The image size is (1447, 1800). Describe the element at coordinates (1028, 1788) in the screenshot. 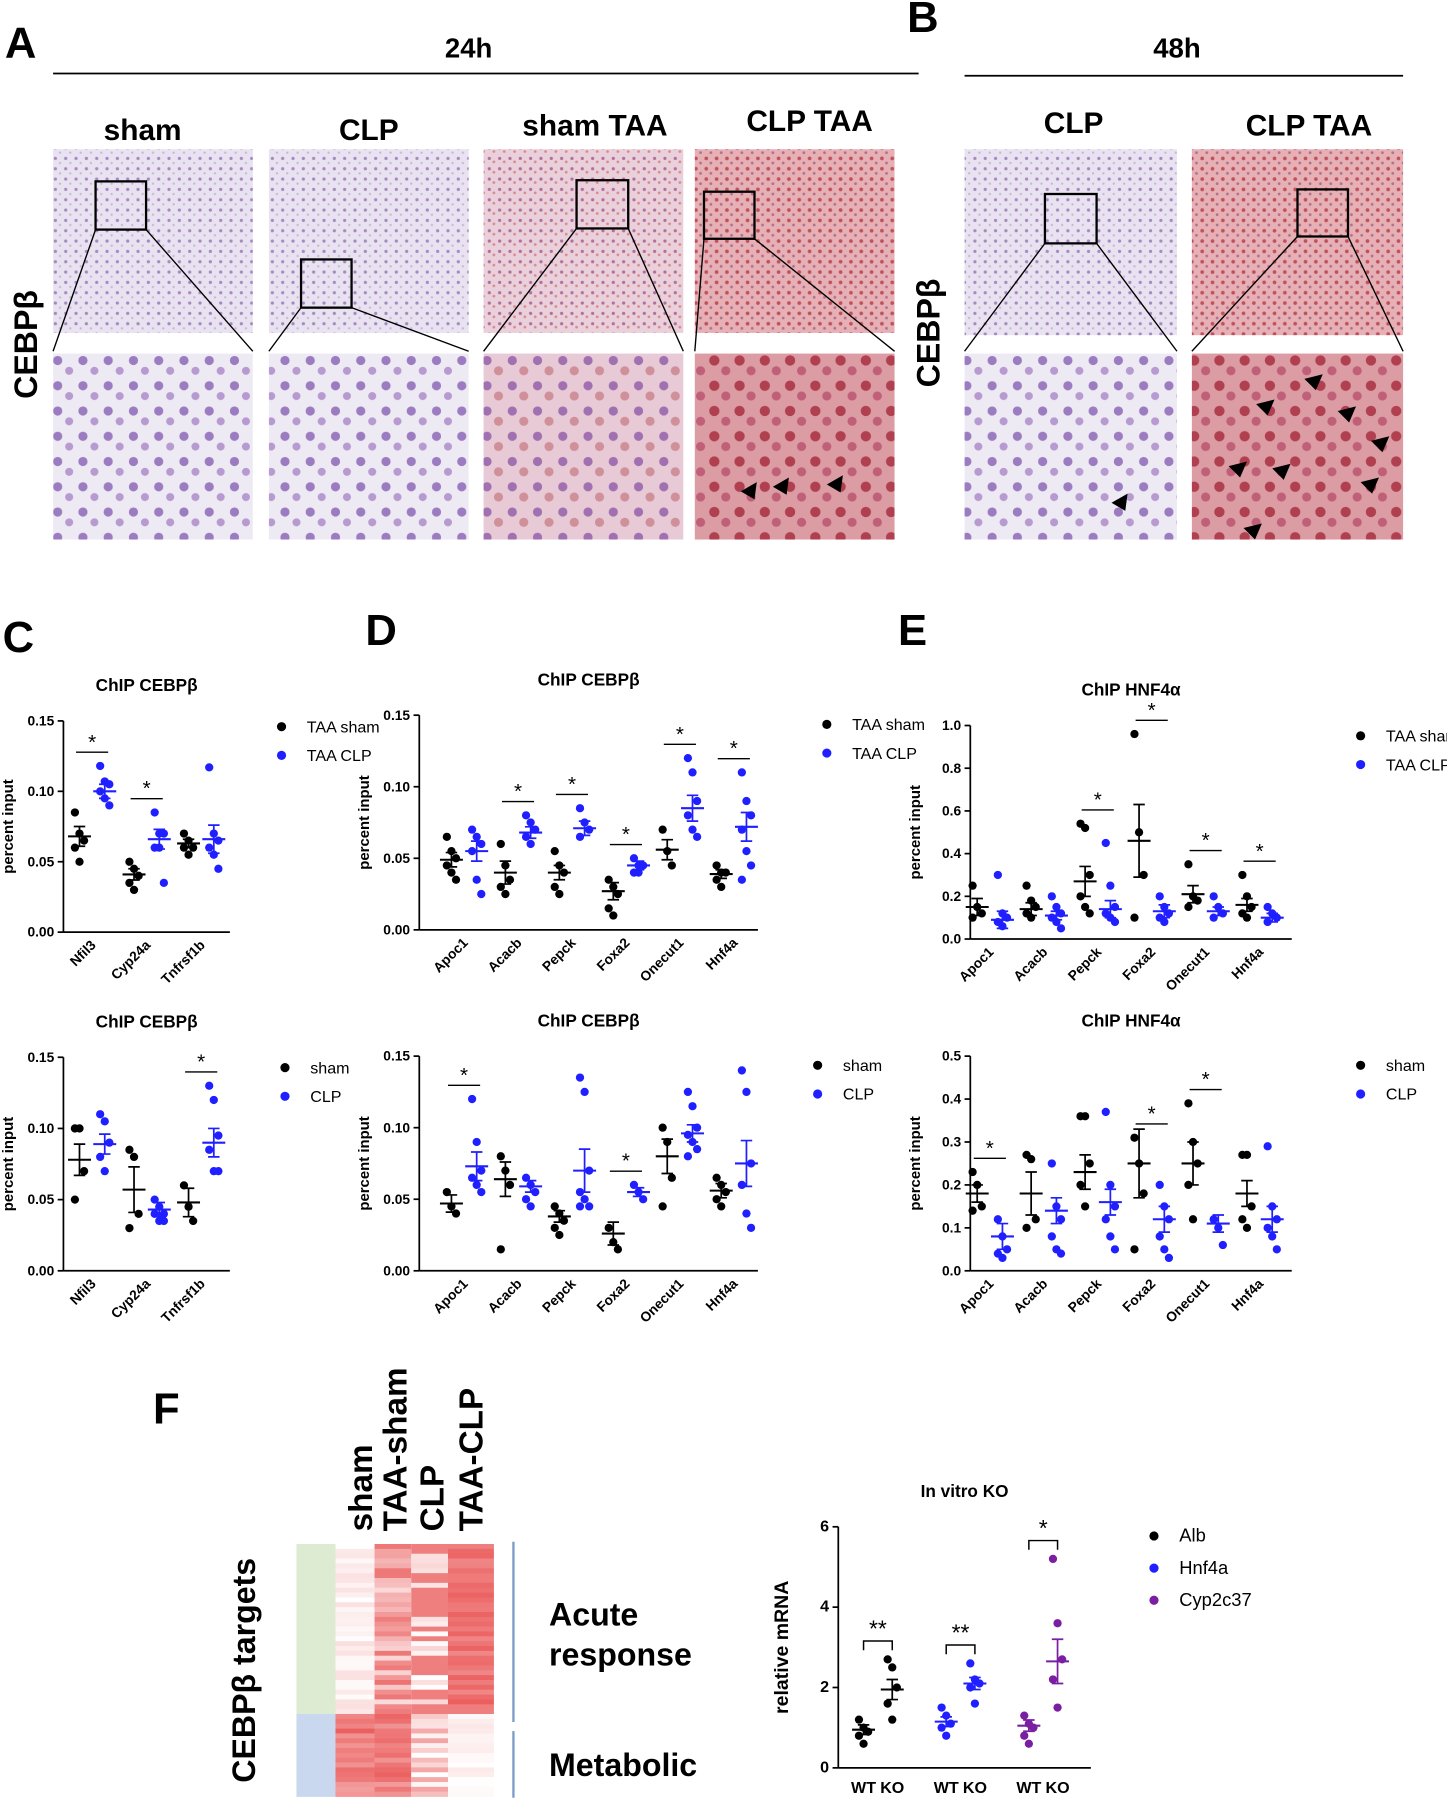

I see `x-tick-label: WT` at that location.